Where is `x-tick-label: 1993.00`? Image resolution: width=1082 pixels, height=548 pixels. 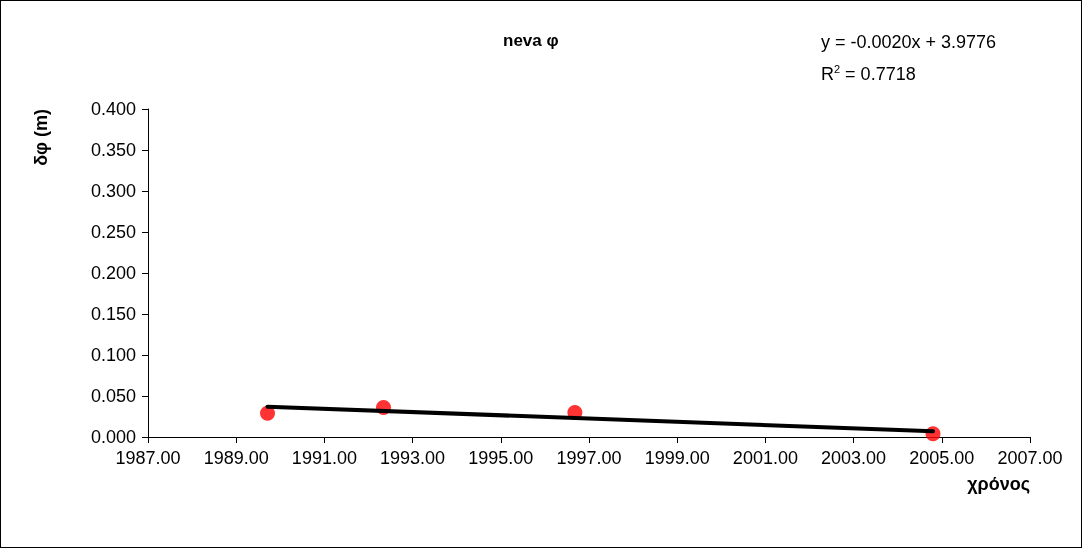 x-tick-label: 1993.00 is located at coordinates (413, 458).